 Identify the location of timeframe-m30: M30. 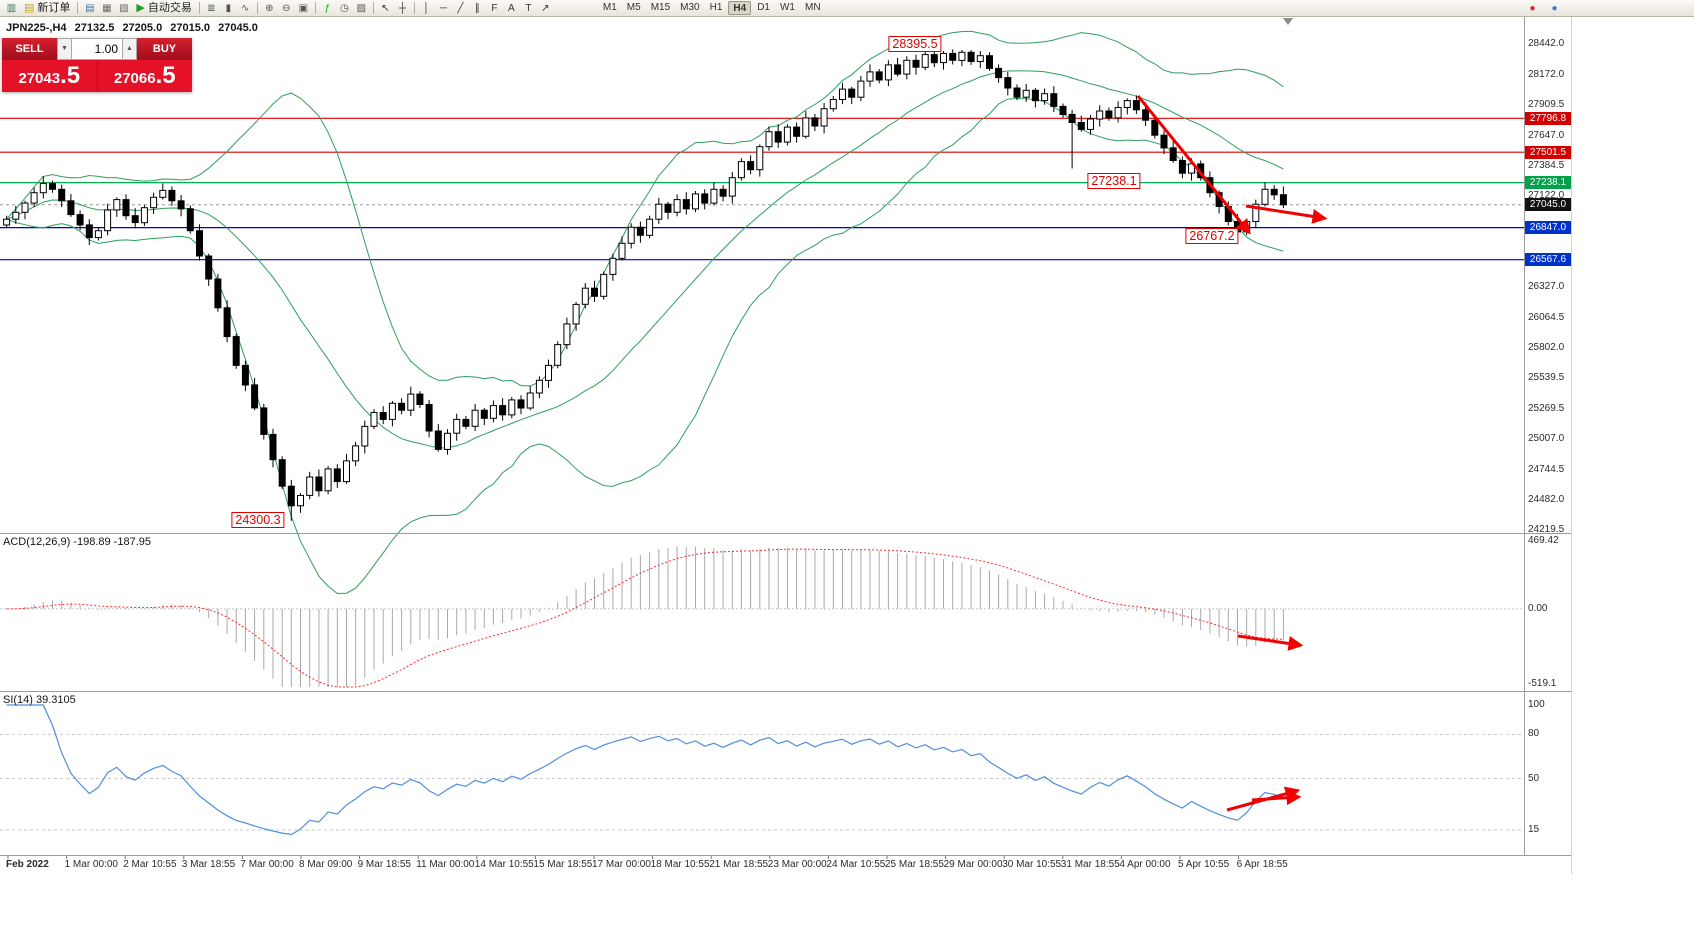
(690, 7).